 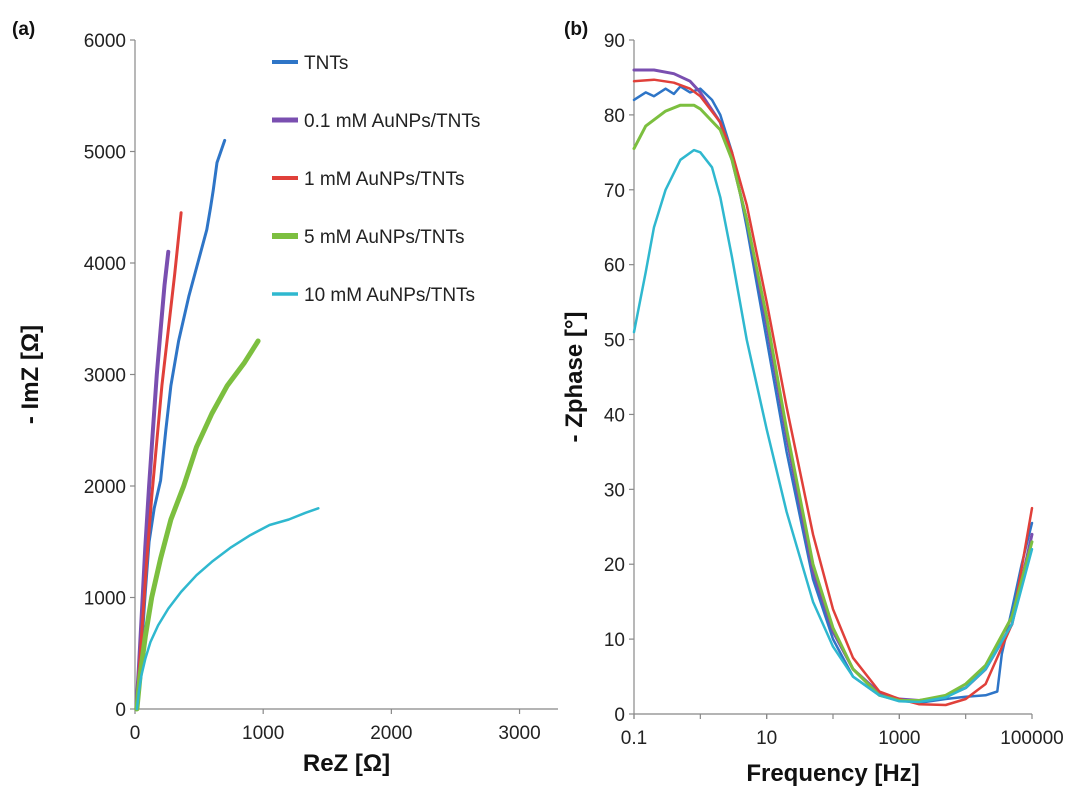 What do you see at coordinates (389, 295) in the screenshot?
I see `legend-label: 10 mM AuNPs/TNTs` at bounding box center [389, 295].